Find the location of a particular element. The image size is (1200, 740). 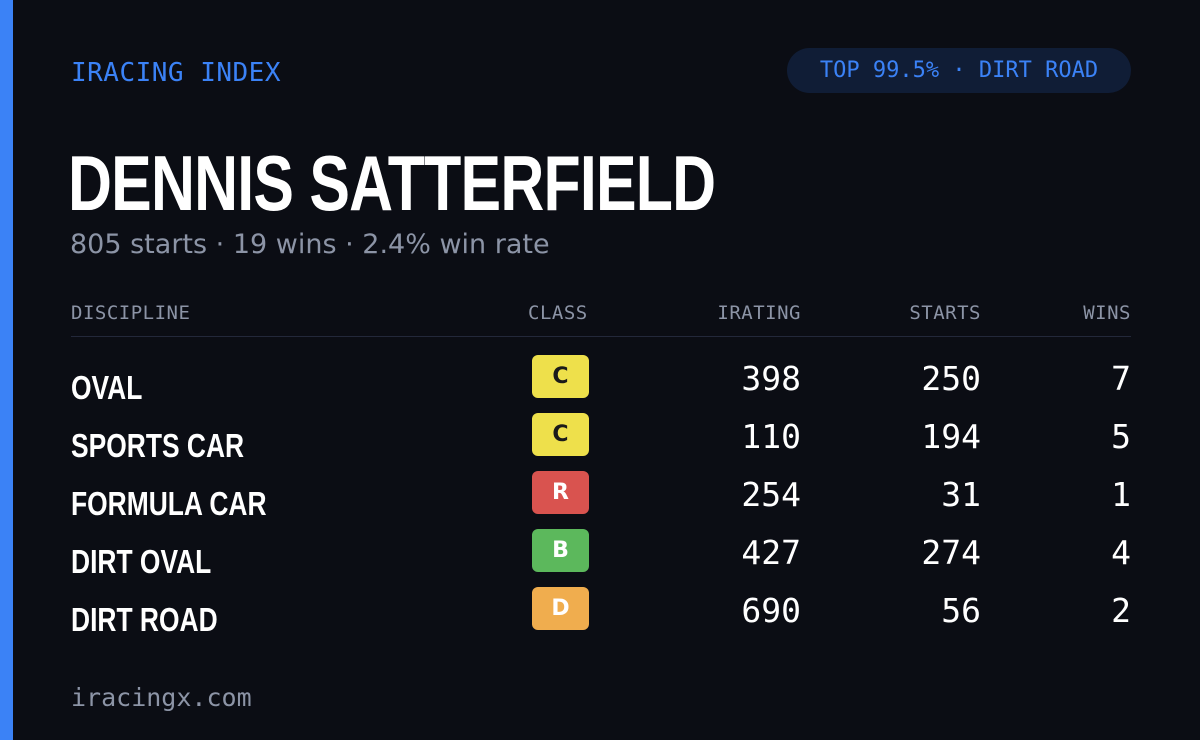

starts-value: 56 is located at coordinates (961, 610).